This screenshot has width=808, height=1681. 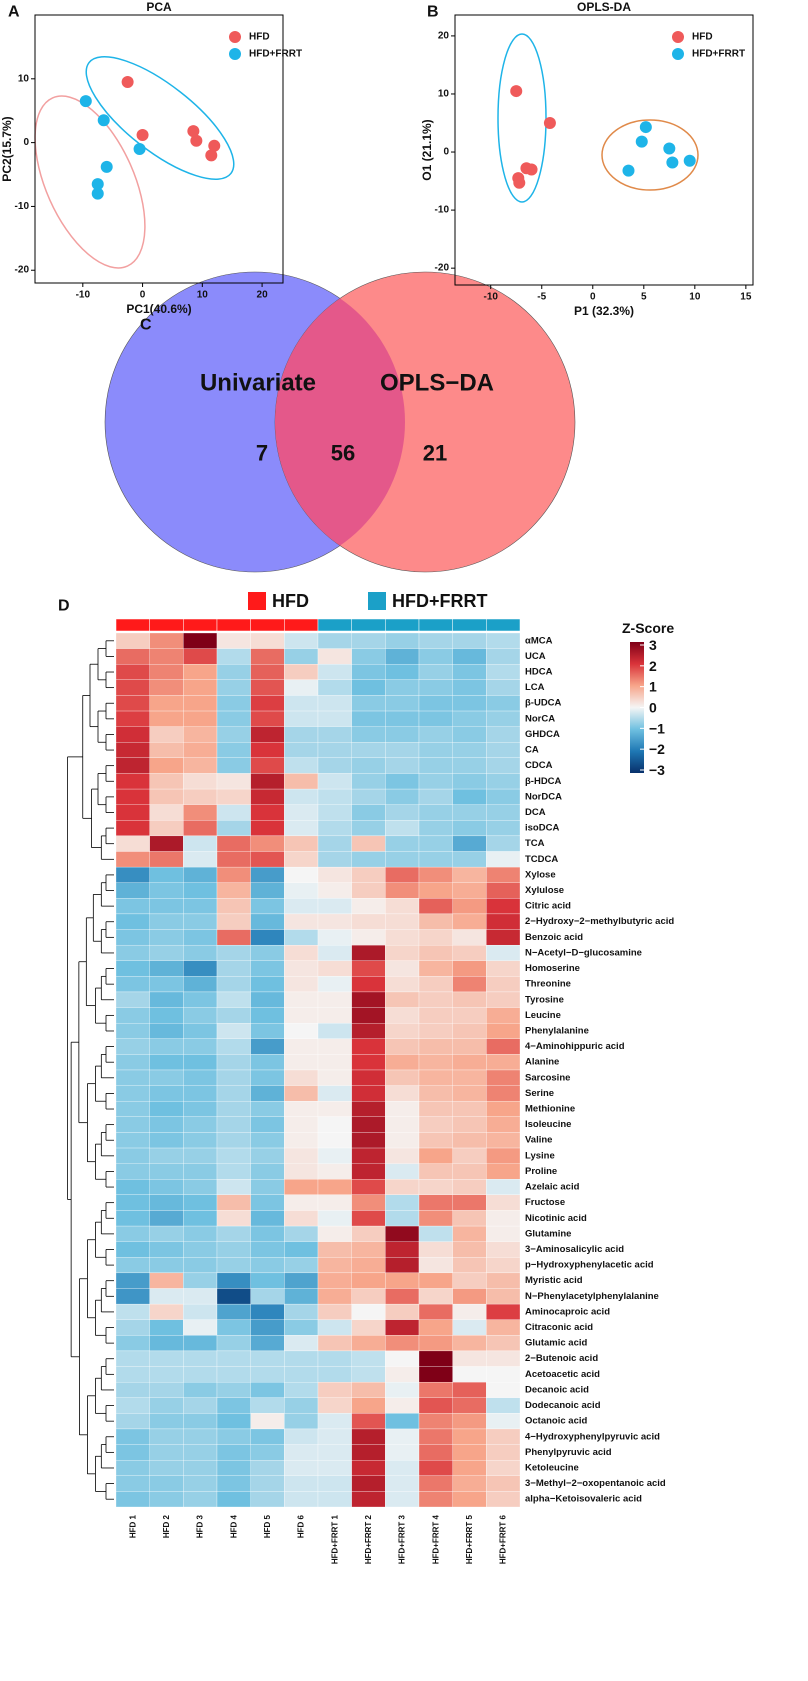 I want to click on y-axis-title: PC2(15.7%), so click(x=7, y=148).